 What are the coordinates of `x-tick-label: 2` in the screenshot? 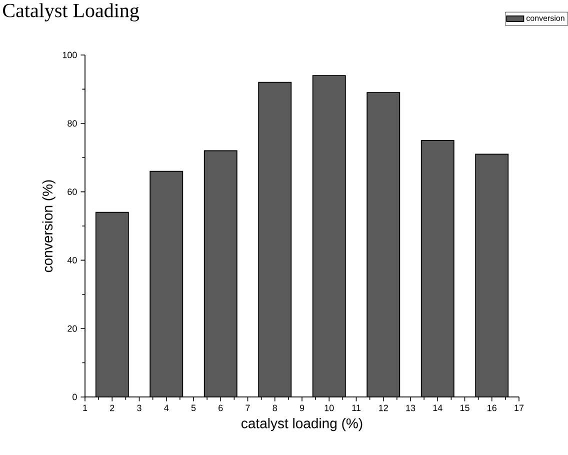 It's located at (112, 408).